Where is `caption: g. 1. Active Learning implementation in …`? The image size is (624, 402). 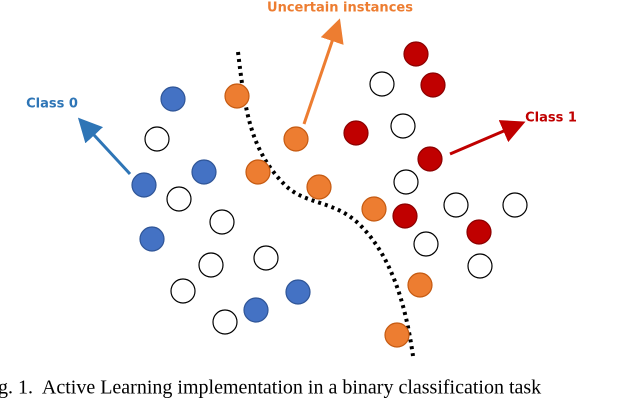 caption: g. 1. Active Learning implementation in … is located at coordinates (270, 388).